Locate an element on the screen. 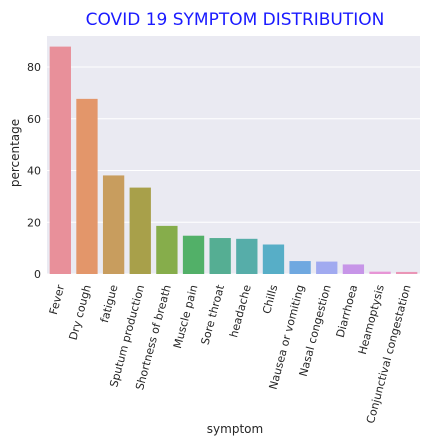 The width and height of the screenshot is (444, 446). y-tick-label: 0 is located at coordinates (37, 274).